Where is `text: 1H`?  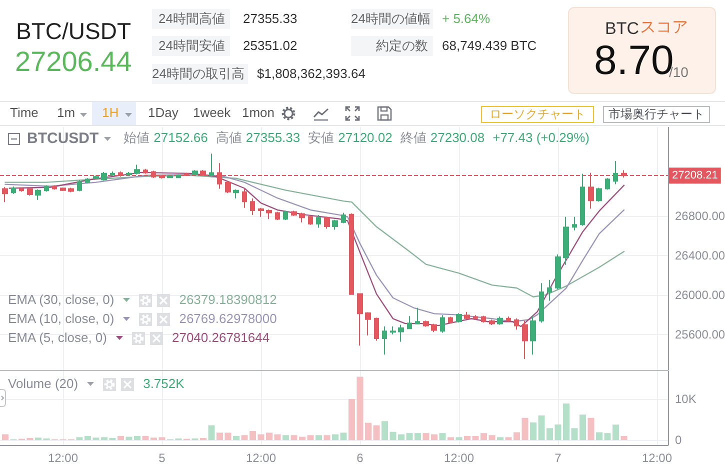
text: 1H is located at coordinates (110, 113).